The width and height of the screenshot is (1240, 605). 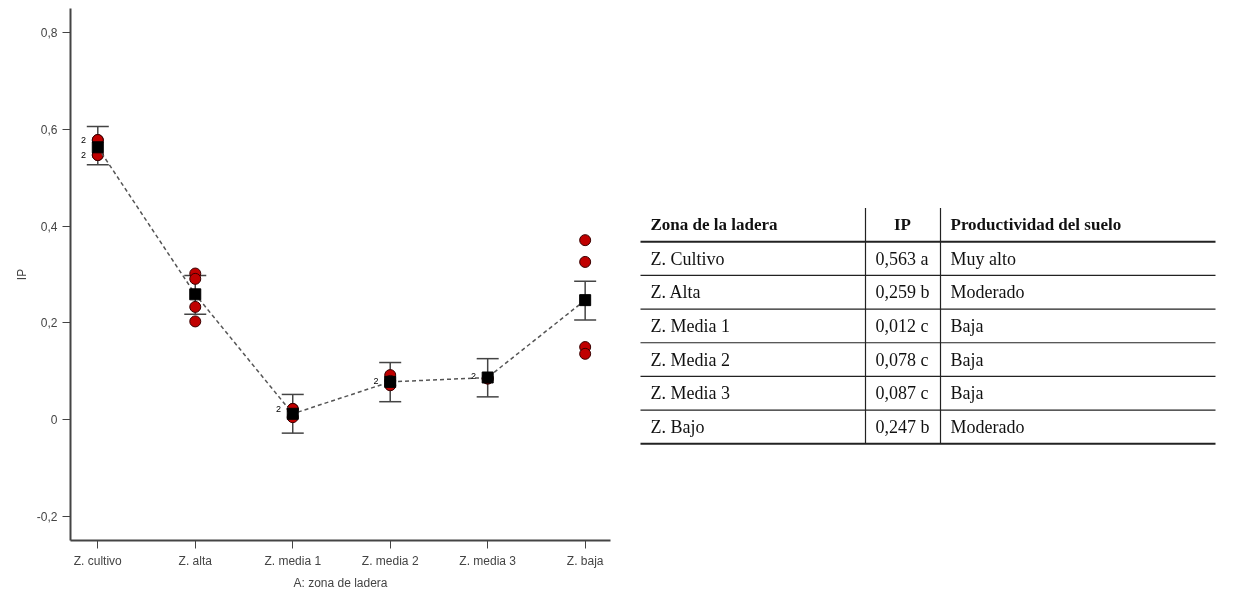 What do you see at coordinates (675, 292) in the screenshot?
I see `text: Z. Alta` at bounding box center [675, 292].